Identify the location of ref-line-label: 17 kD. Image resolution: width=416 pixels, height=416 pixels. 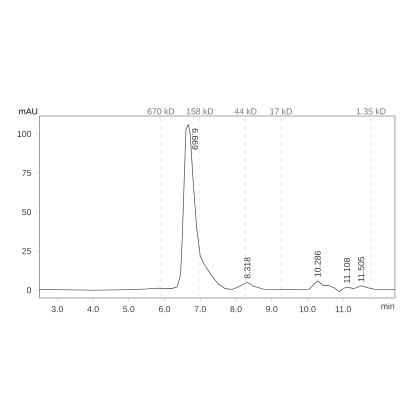
(281, 111).